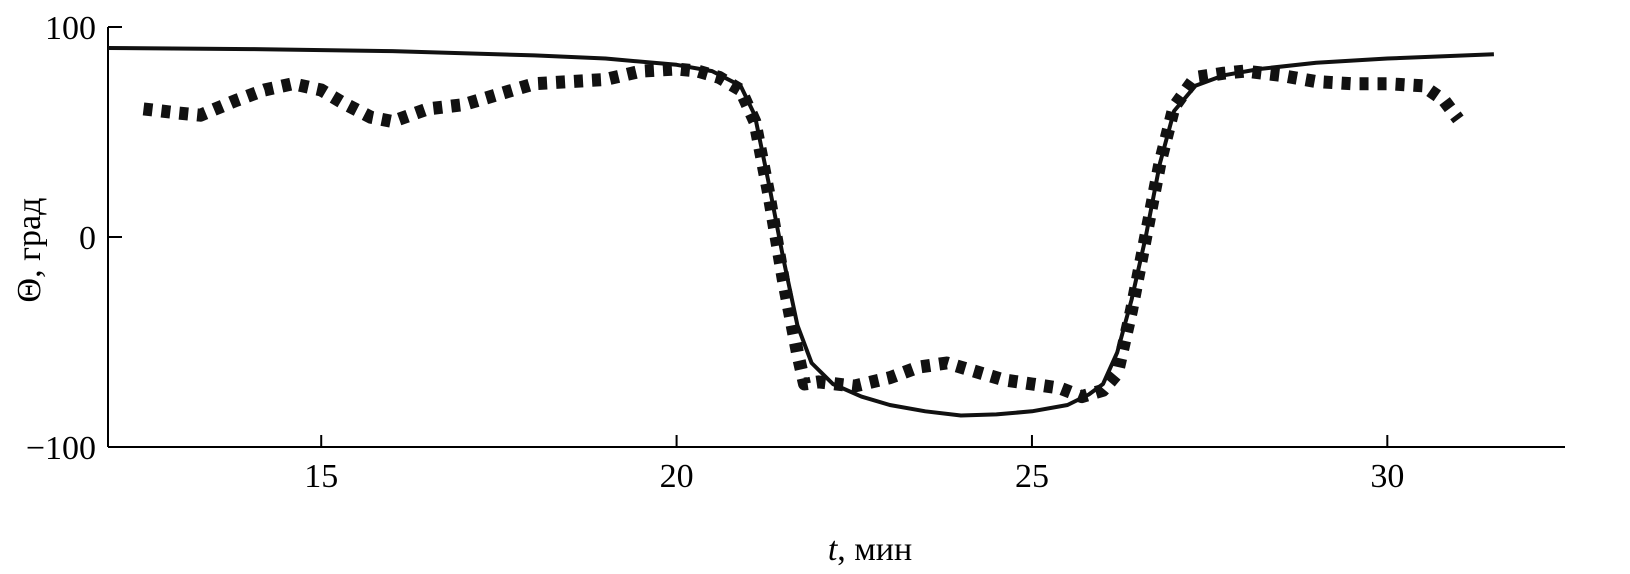 This screenshot has height=574, width=1630. Describe the element at coordinates (677, 476) in the screenshot. I see `x-tick-label: 20` at that location.